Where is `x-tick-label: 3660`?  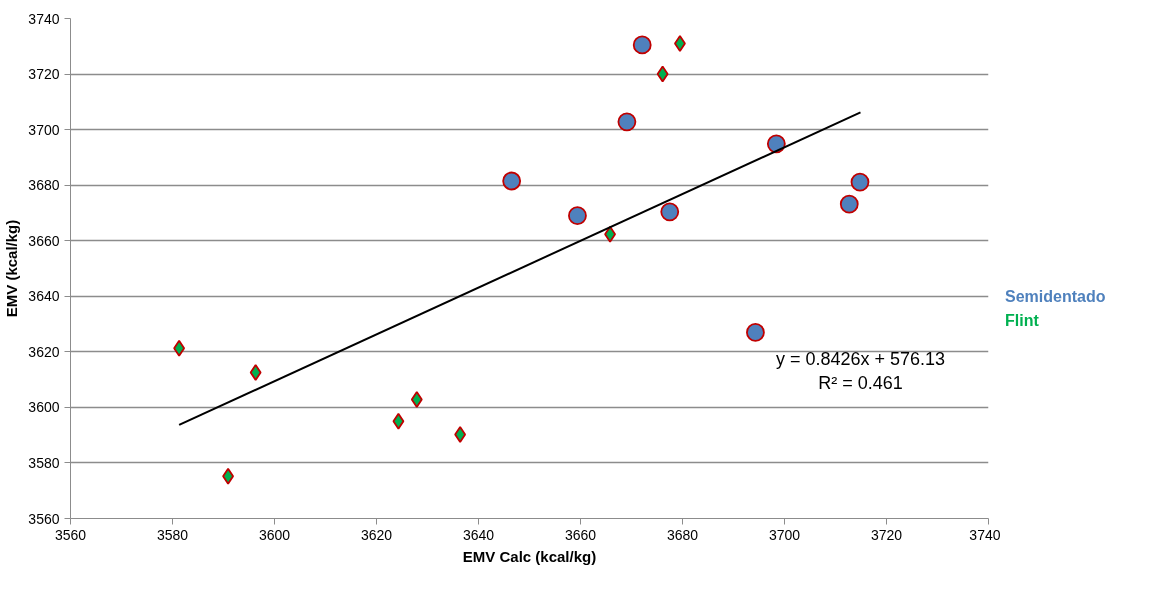 x-tick-label: 3660 is located at coordinates (580, 534).